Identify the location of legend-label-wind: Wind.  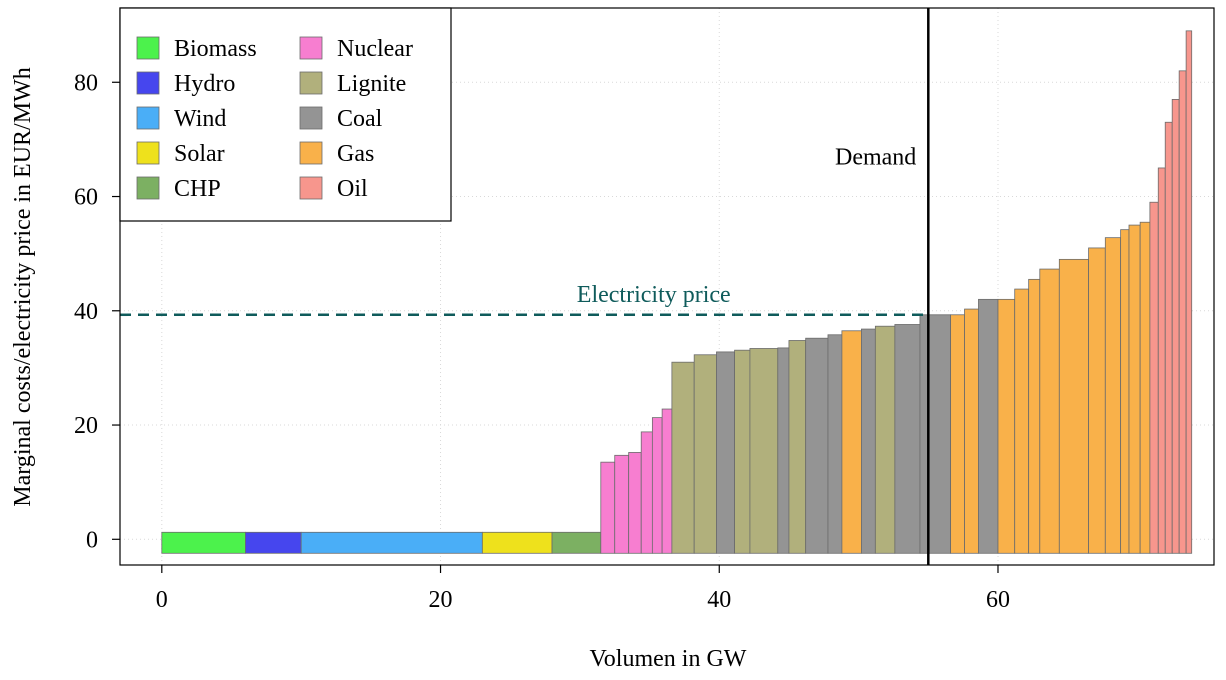
(200, 119).